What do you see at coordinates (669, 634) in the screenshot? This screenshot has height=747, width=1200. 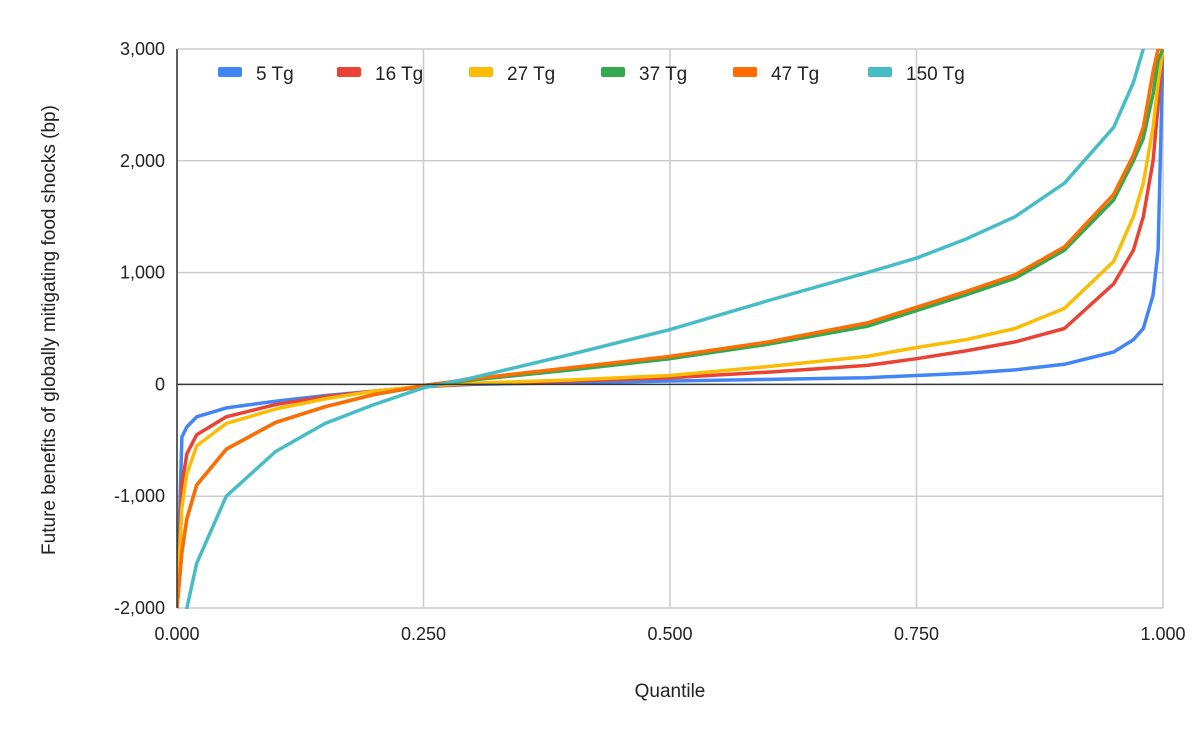 I see `x-tick-label: 0.500` at bounding box center [669, 634].